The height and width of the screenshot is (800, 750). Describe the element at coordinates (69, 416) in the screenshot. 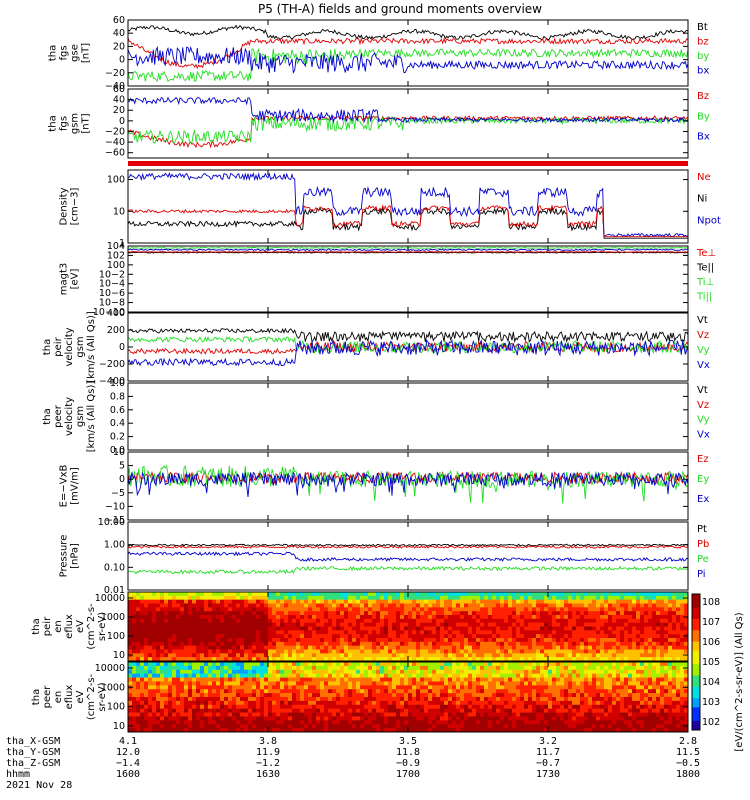

I see `y-axis-label-line: velocity` at that location.